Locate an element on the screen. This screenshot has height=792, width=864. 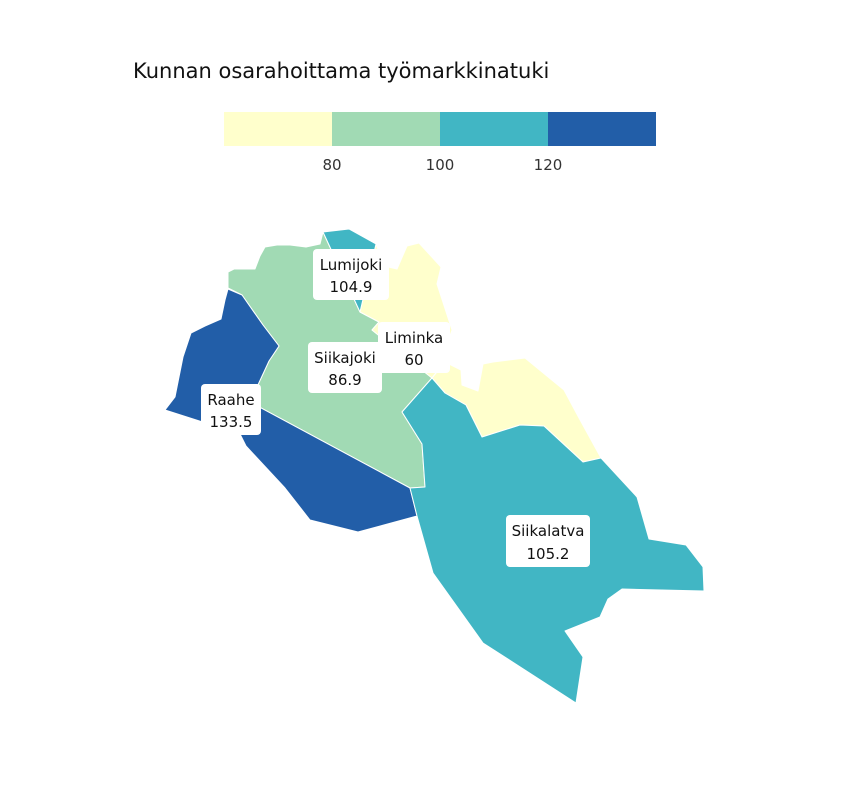
label-raahe-box is located at coordinates (231, 409).